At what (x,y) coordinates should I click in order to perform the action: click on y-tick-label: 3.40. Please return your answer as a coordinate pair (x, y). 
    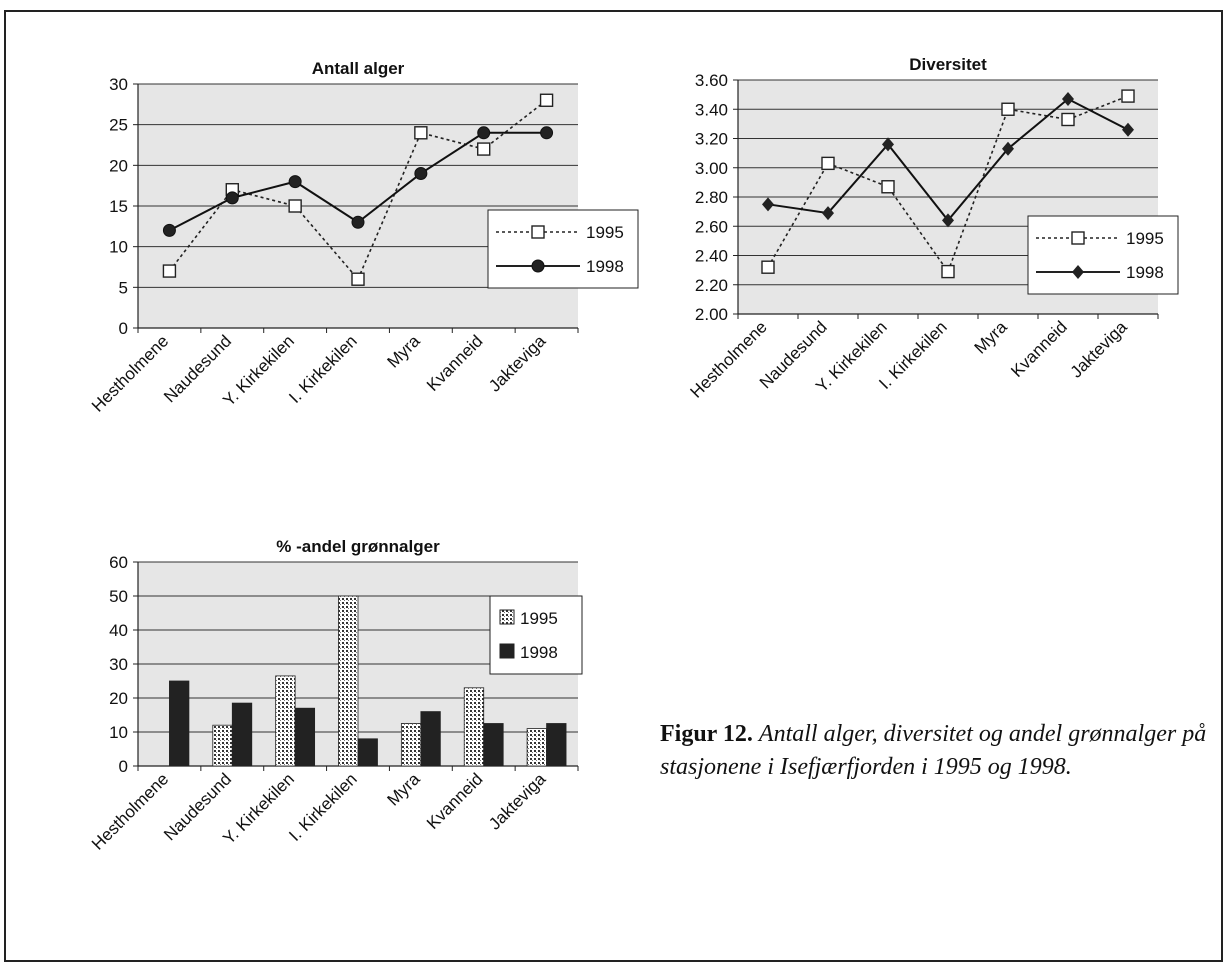
    Looking at the image, I should click on (711, 109).